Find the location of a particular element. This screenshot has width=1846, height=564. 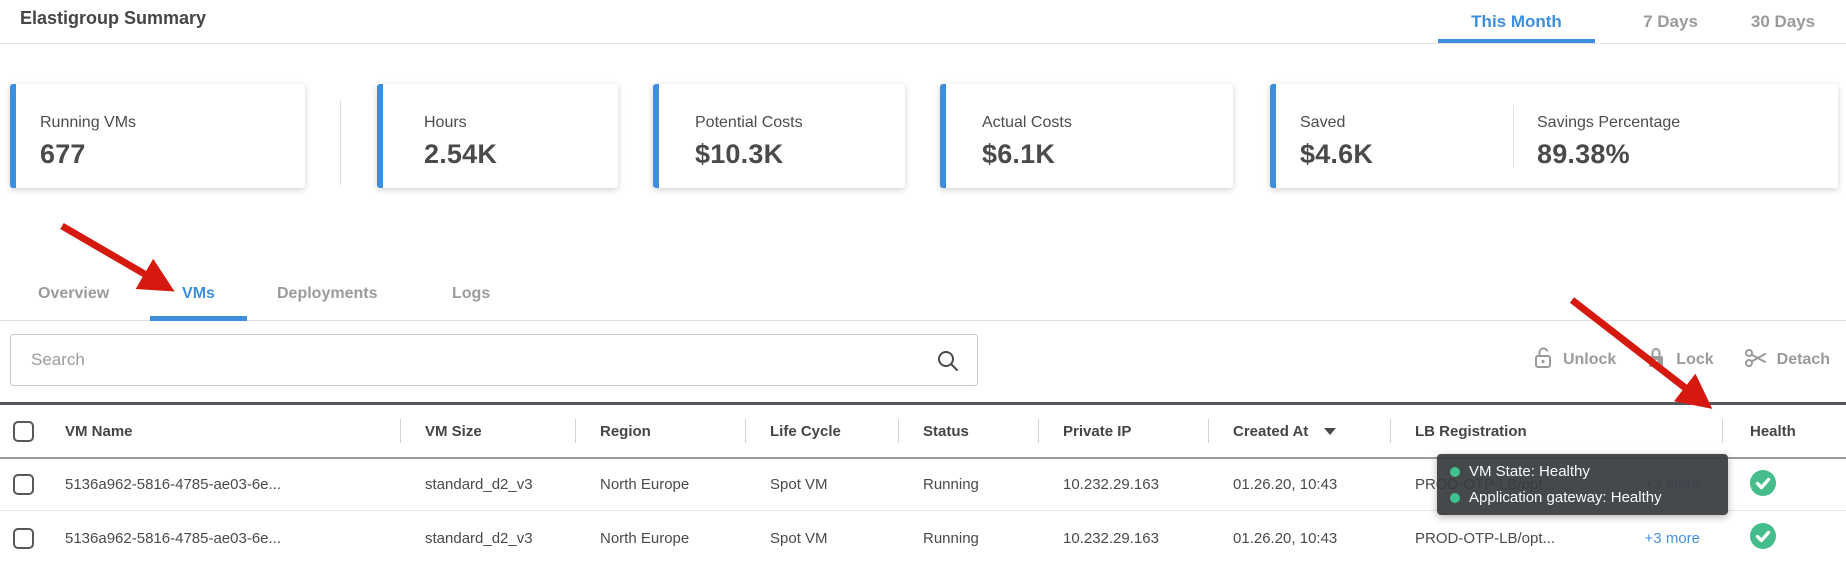

tab-logs: Logs is located at coordinates (471, 293).